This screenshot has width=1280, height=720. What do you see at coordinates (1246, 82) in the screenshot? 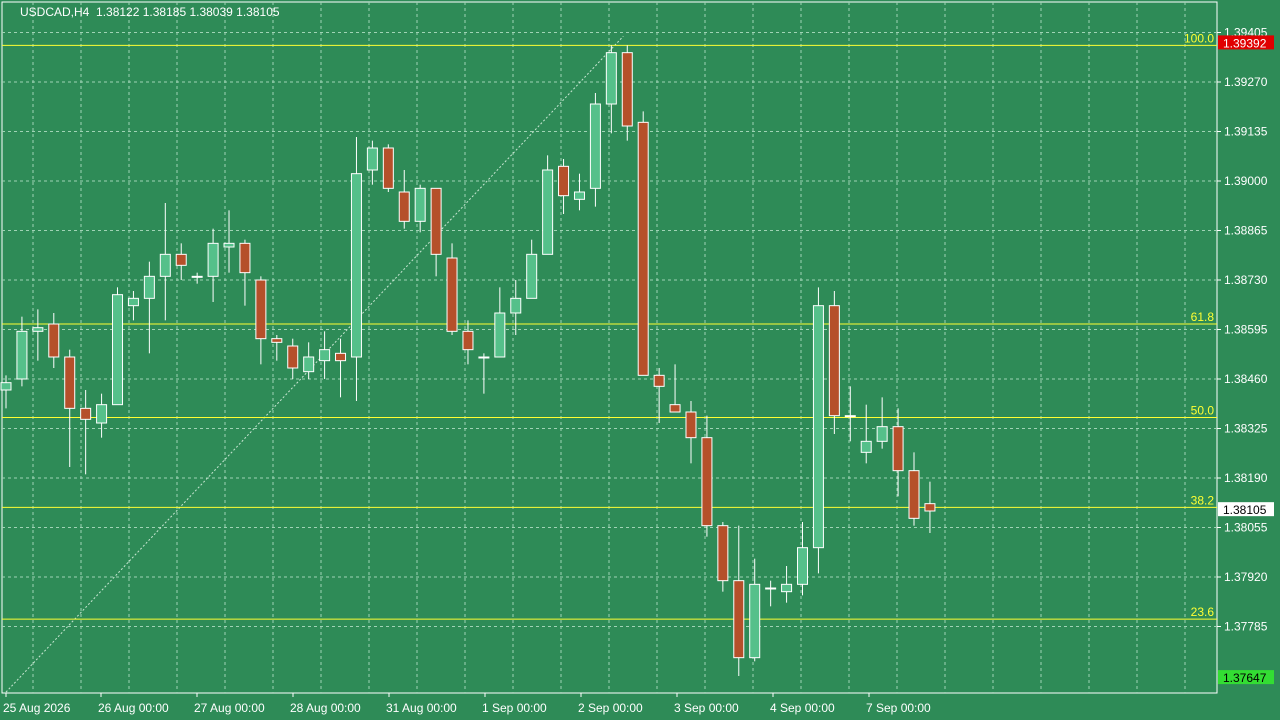
I see `price-axis-label: 1.39270` at bounding box center [1246, 82].